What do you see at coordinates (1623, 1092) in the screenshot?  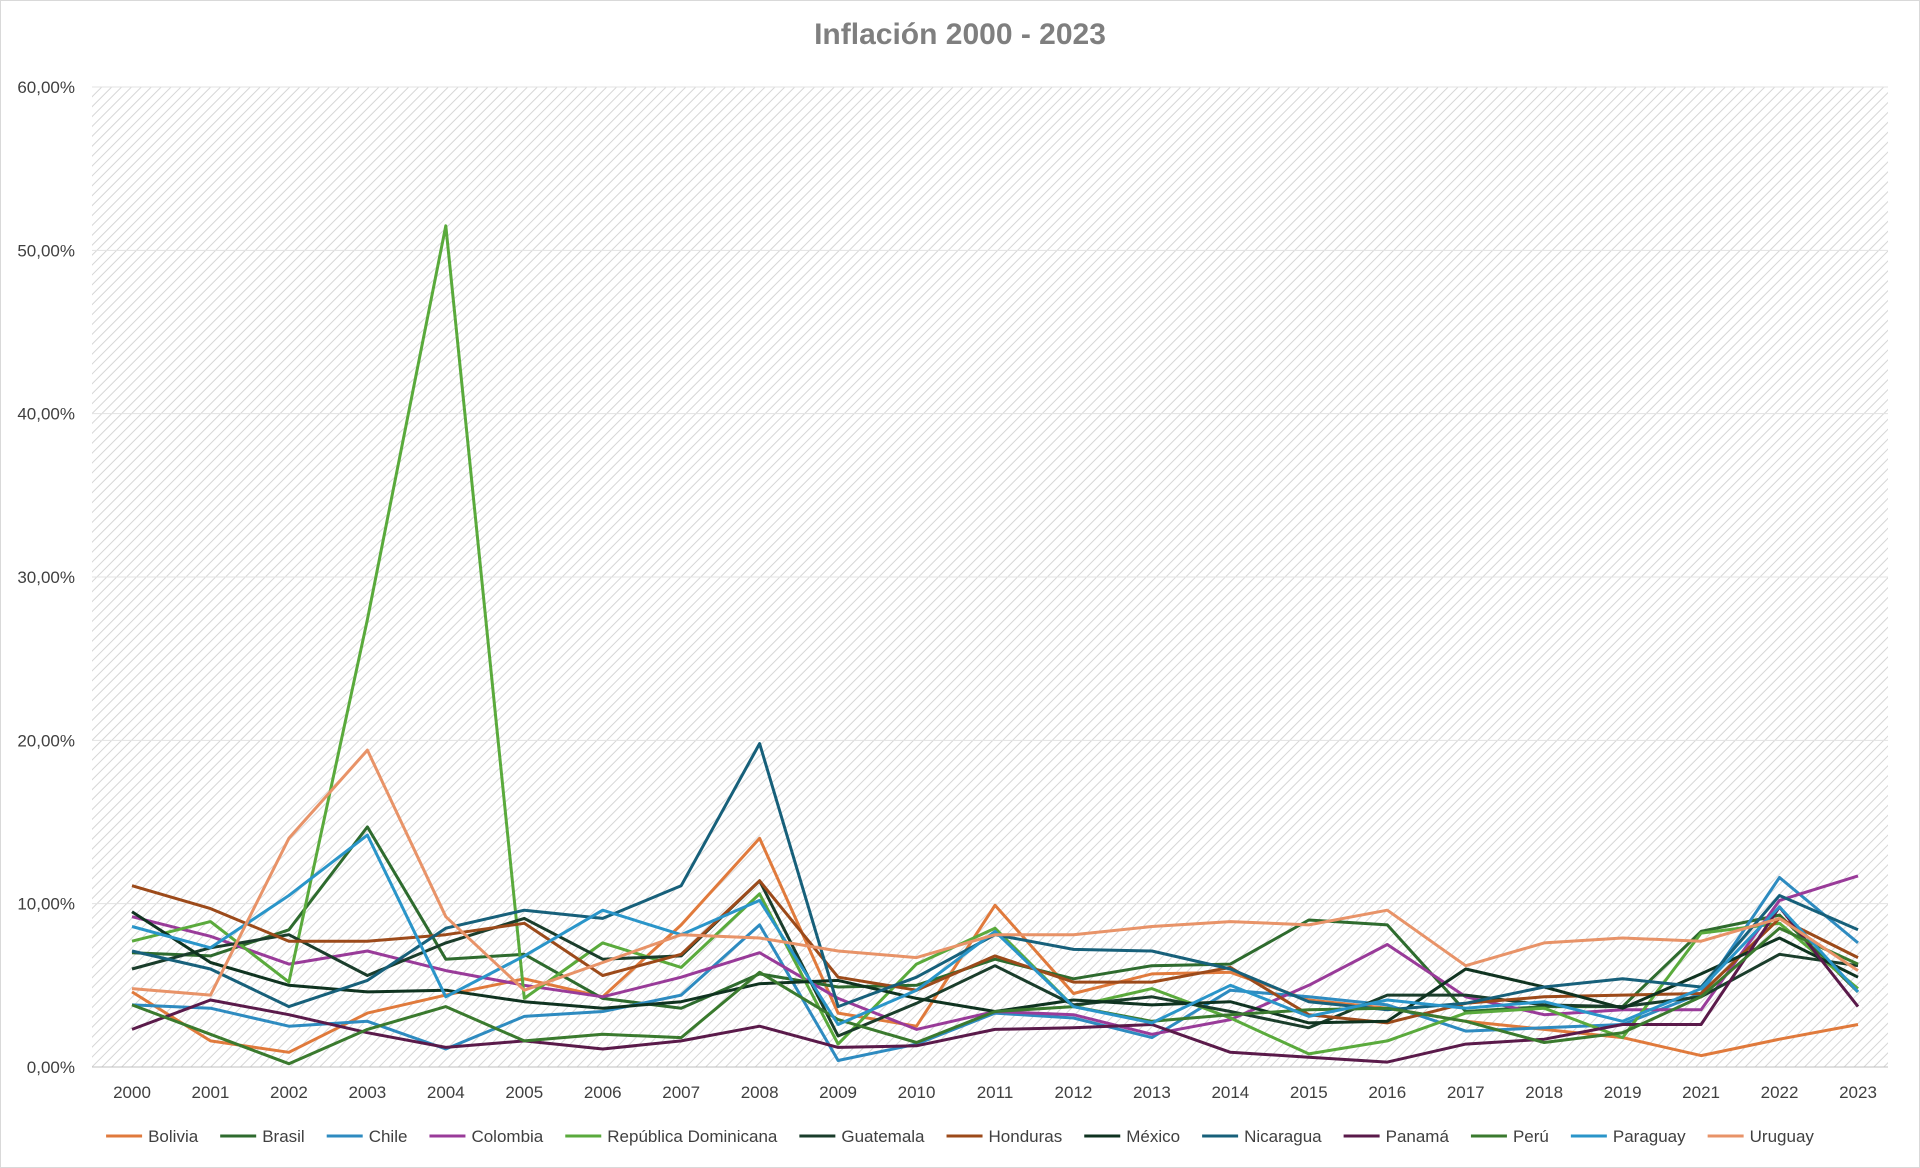 I see `x-tick-label: 2019` at bounding box center [1623, 1092].